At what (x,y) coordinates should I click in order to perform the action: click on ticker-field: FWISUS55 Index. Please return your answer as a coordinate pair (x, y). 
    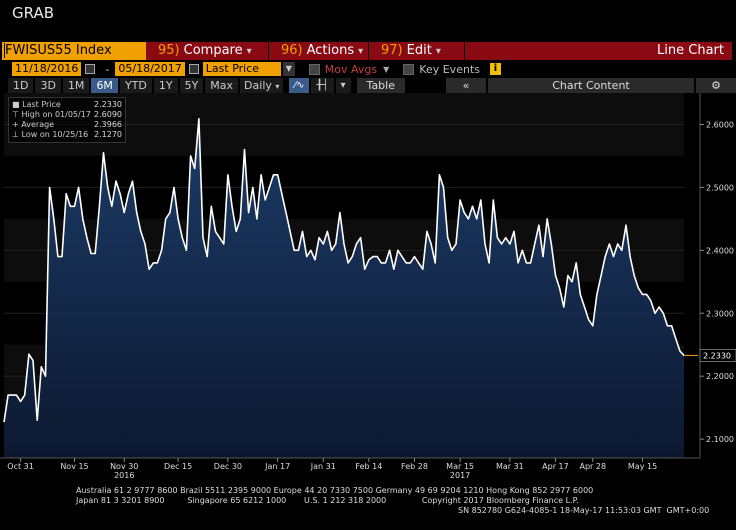
    Looking at the image, I should click on (74, 51).